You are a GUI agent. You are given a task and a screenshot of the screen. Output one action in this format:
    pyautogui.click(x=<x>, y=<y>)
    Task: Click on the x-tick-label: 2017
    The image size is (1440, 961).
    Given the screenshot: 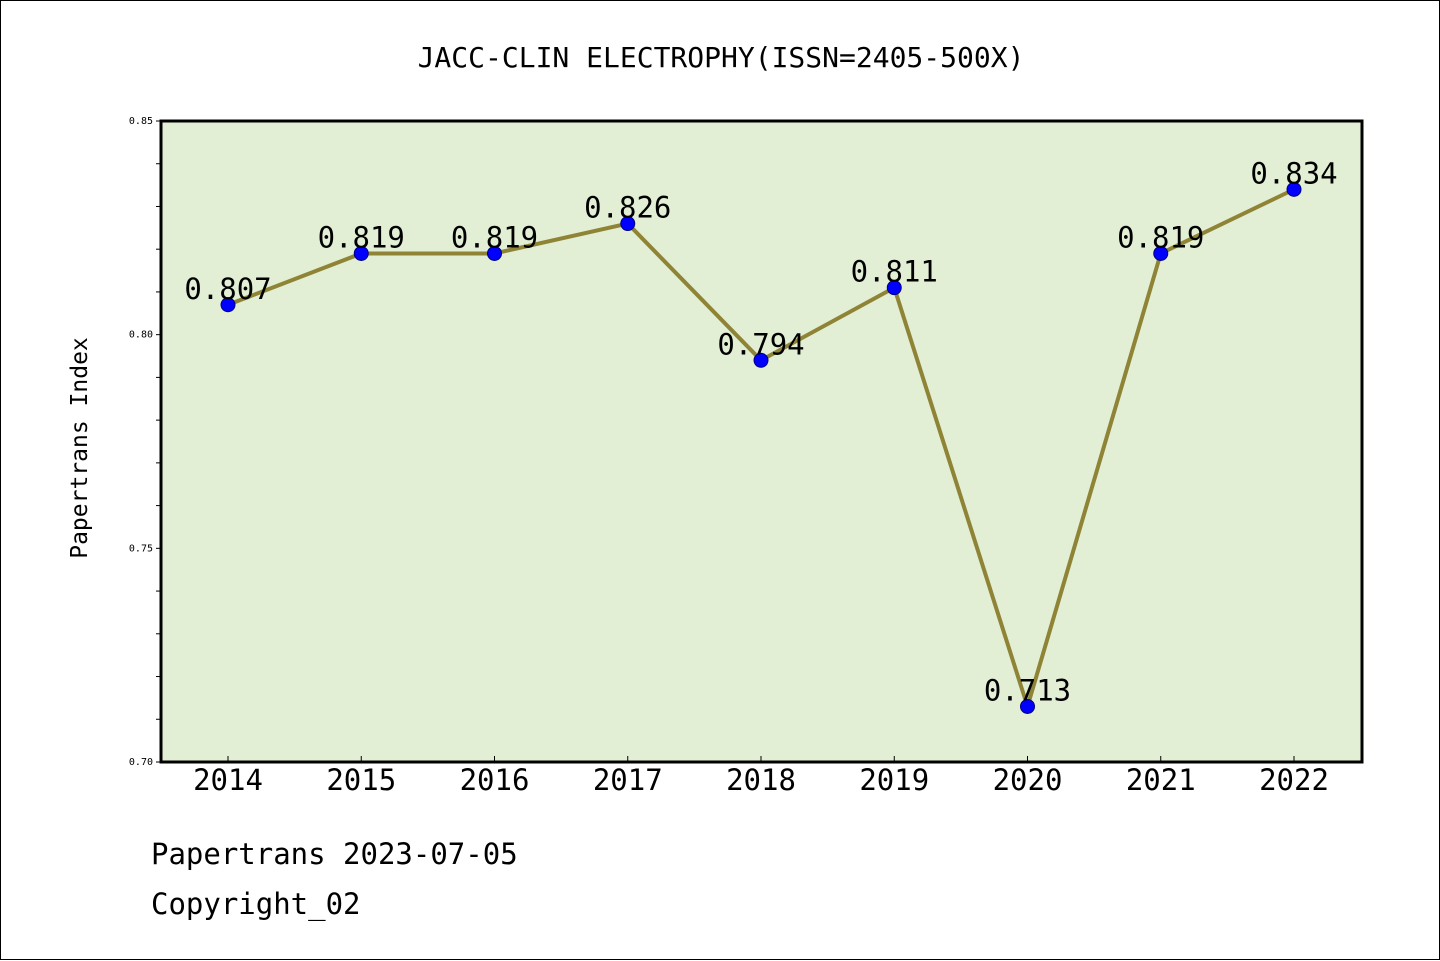 What is the action you would take?
    pyautogui.click(x=628, y=780)
    